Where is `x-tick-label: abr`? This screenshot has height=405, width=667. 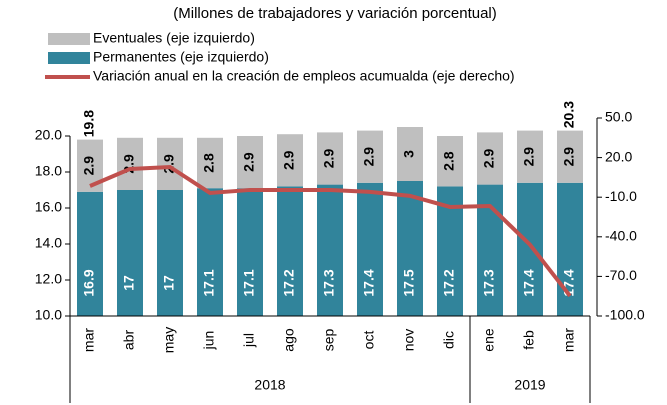 x-tick-label: abr is located at coordinates (129, 340).